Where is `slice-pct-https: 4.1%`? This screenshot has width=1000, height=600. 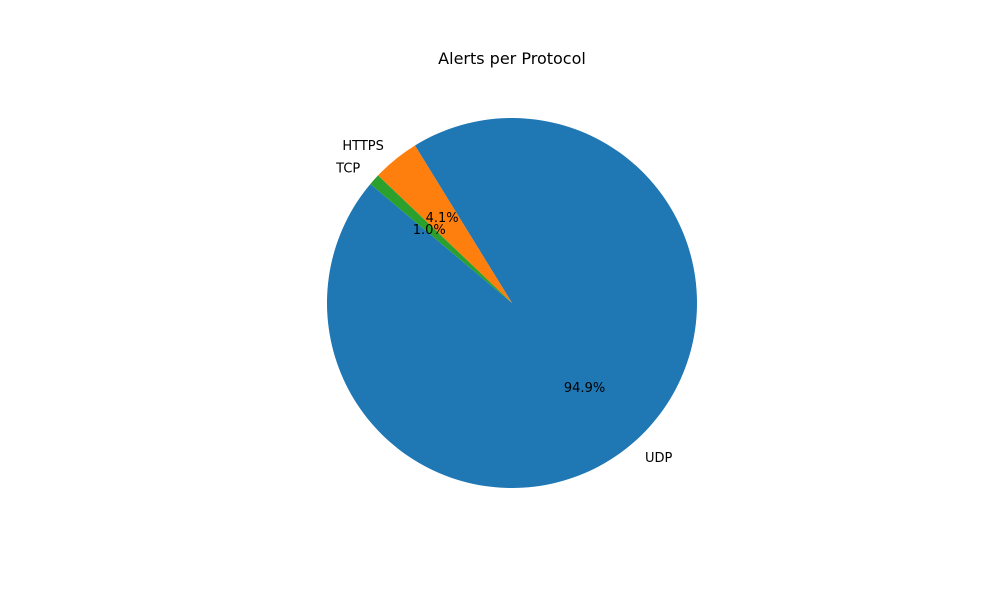
slice-pct-https: 4.1% is located at coordinates (442, 218).